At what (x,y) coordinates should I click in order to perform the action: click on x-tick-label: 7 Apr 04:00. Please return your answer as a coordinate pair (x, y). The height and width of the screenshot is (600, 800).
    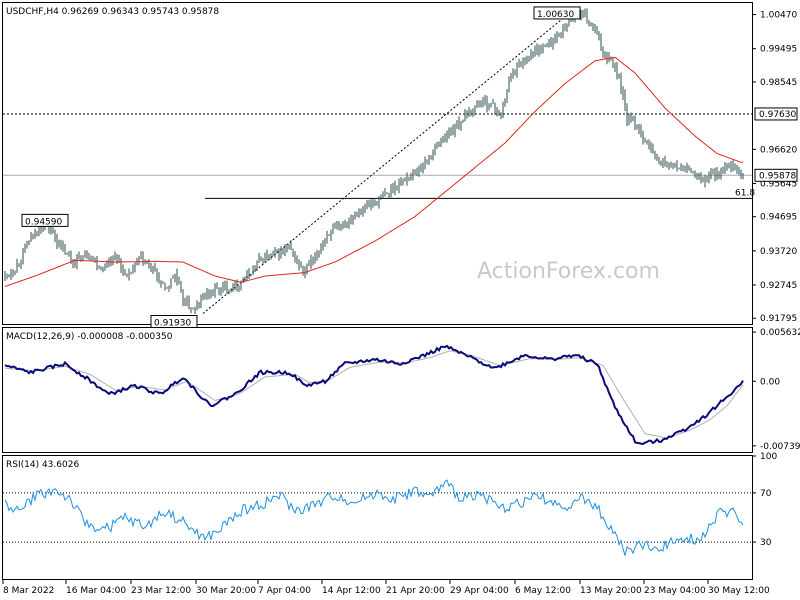
    Looking at the image, I should click on (284, 591).